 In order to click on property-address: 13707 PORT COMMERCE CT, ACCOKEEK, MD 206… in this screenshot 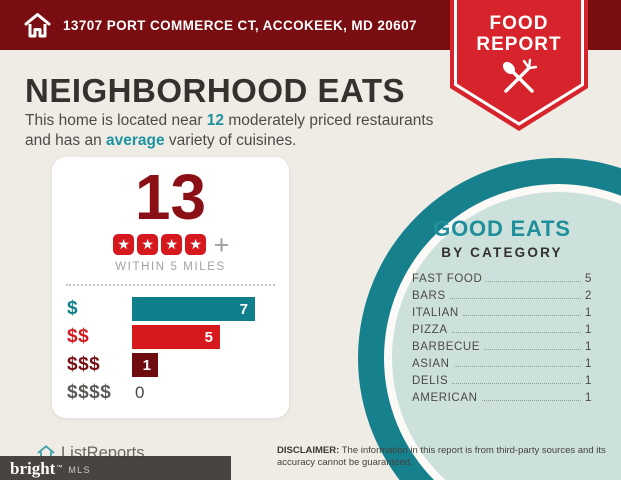, I will do `click(240, 25)`.